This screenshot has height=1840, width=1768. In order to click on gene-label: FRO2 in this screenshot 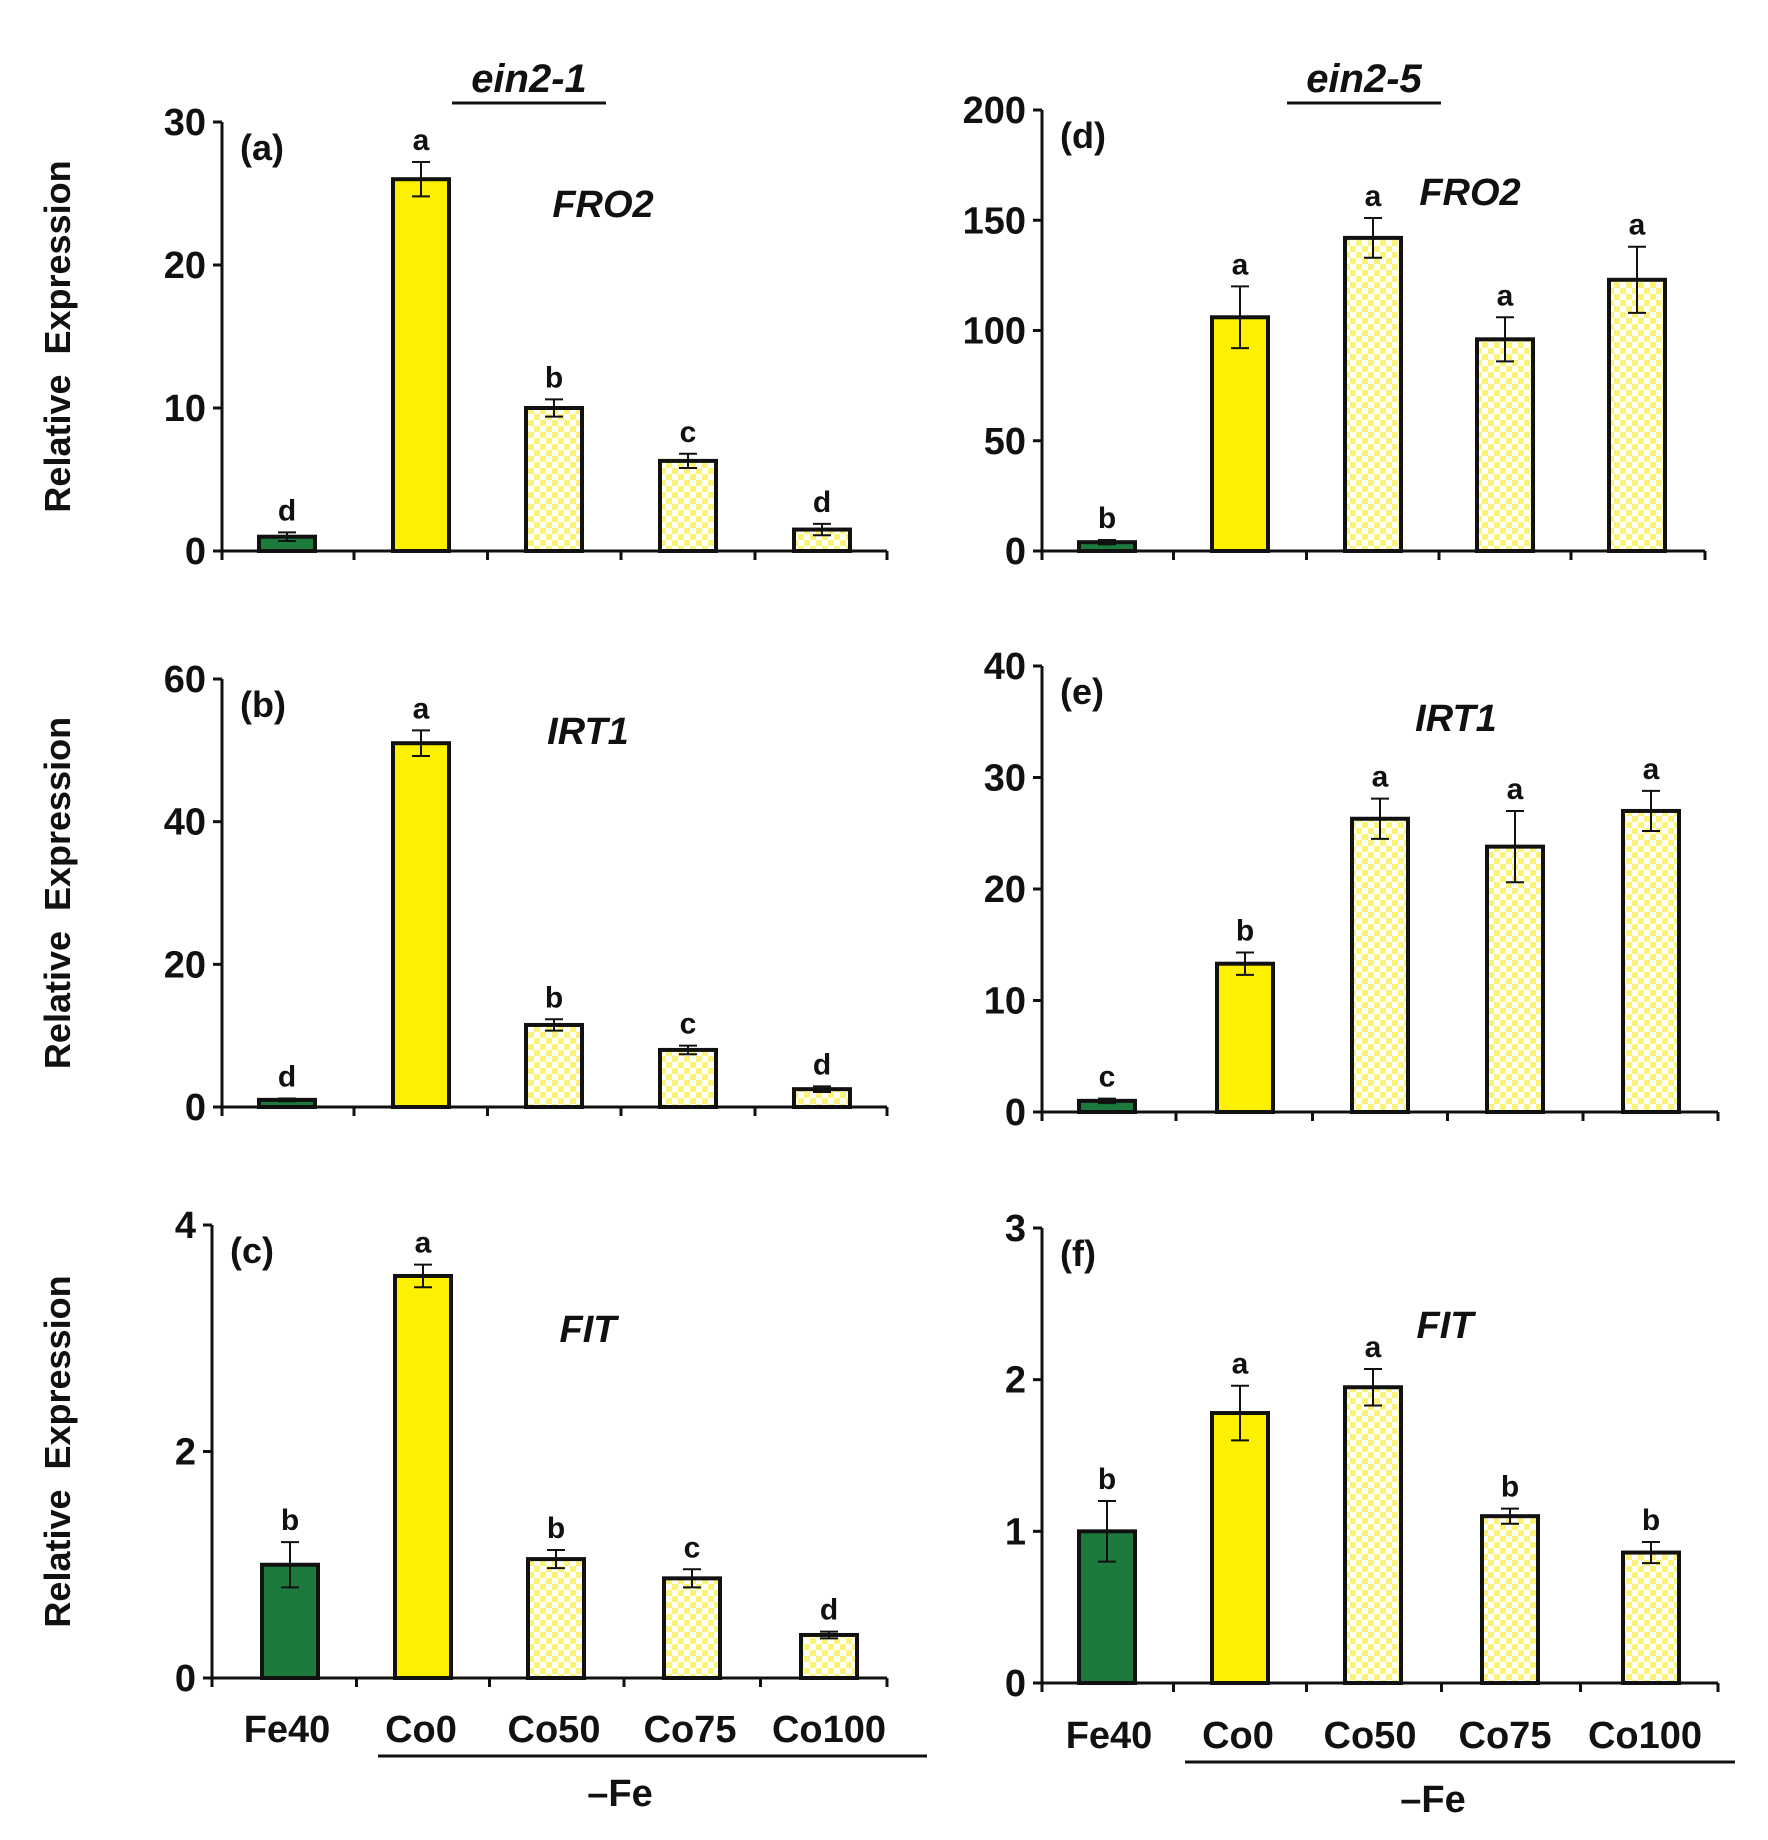, I will do `click(602, 205)`.